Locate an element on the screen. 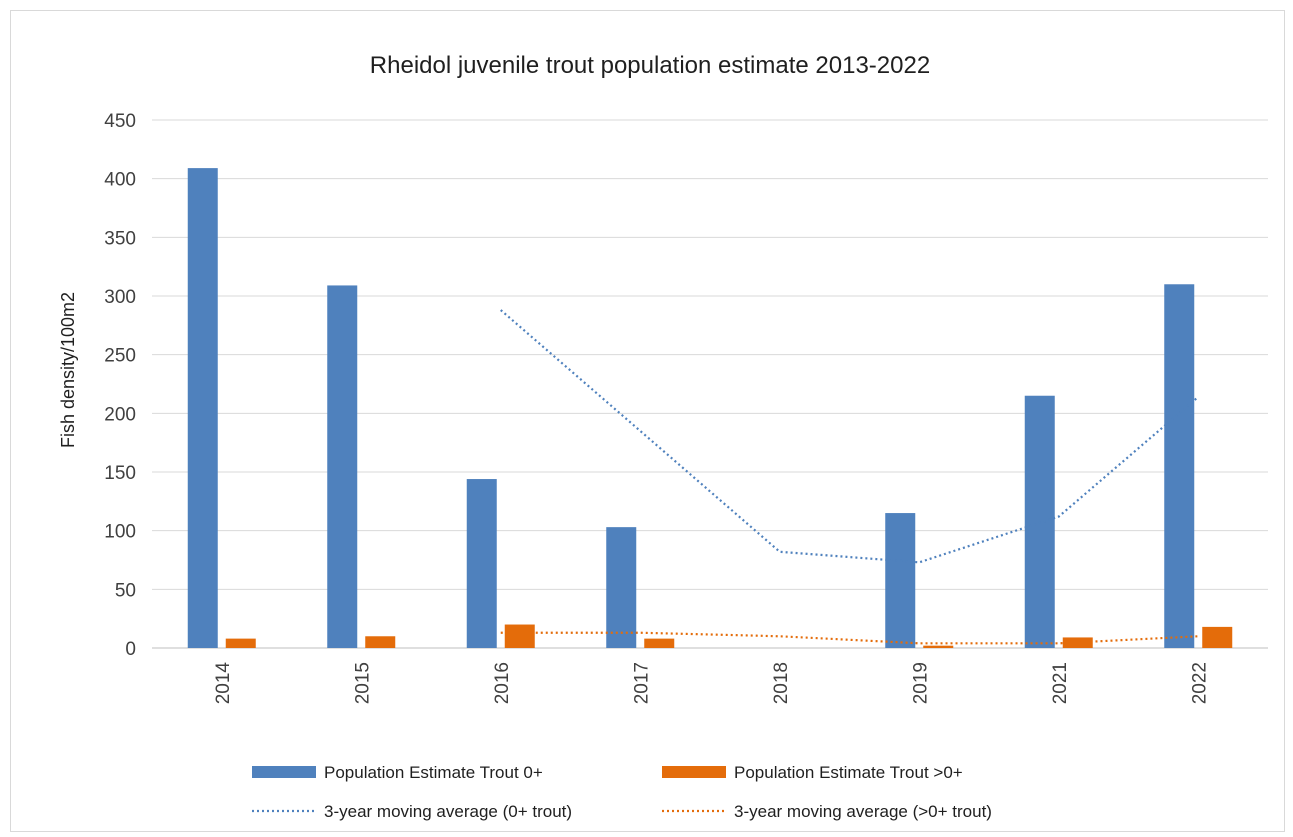 Image resolution: width=1293 pixels, height=837 pixels. y-tick-label: 50 is located at coordinates (125, 590).